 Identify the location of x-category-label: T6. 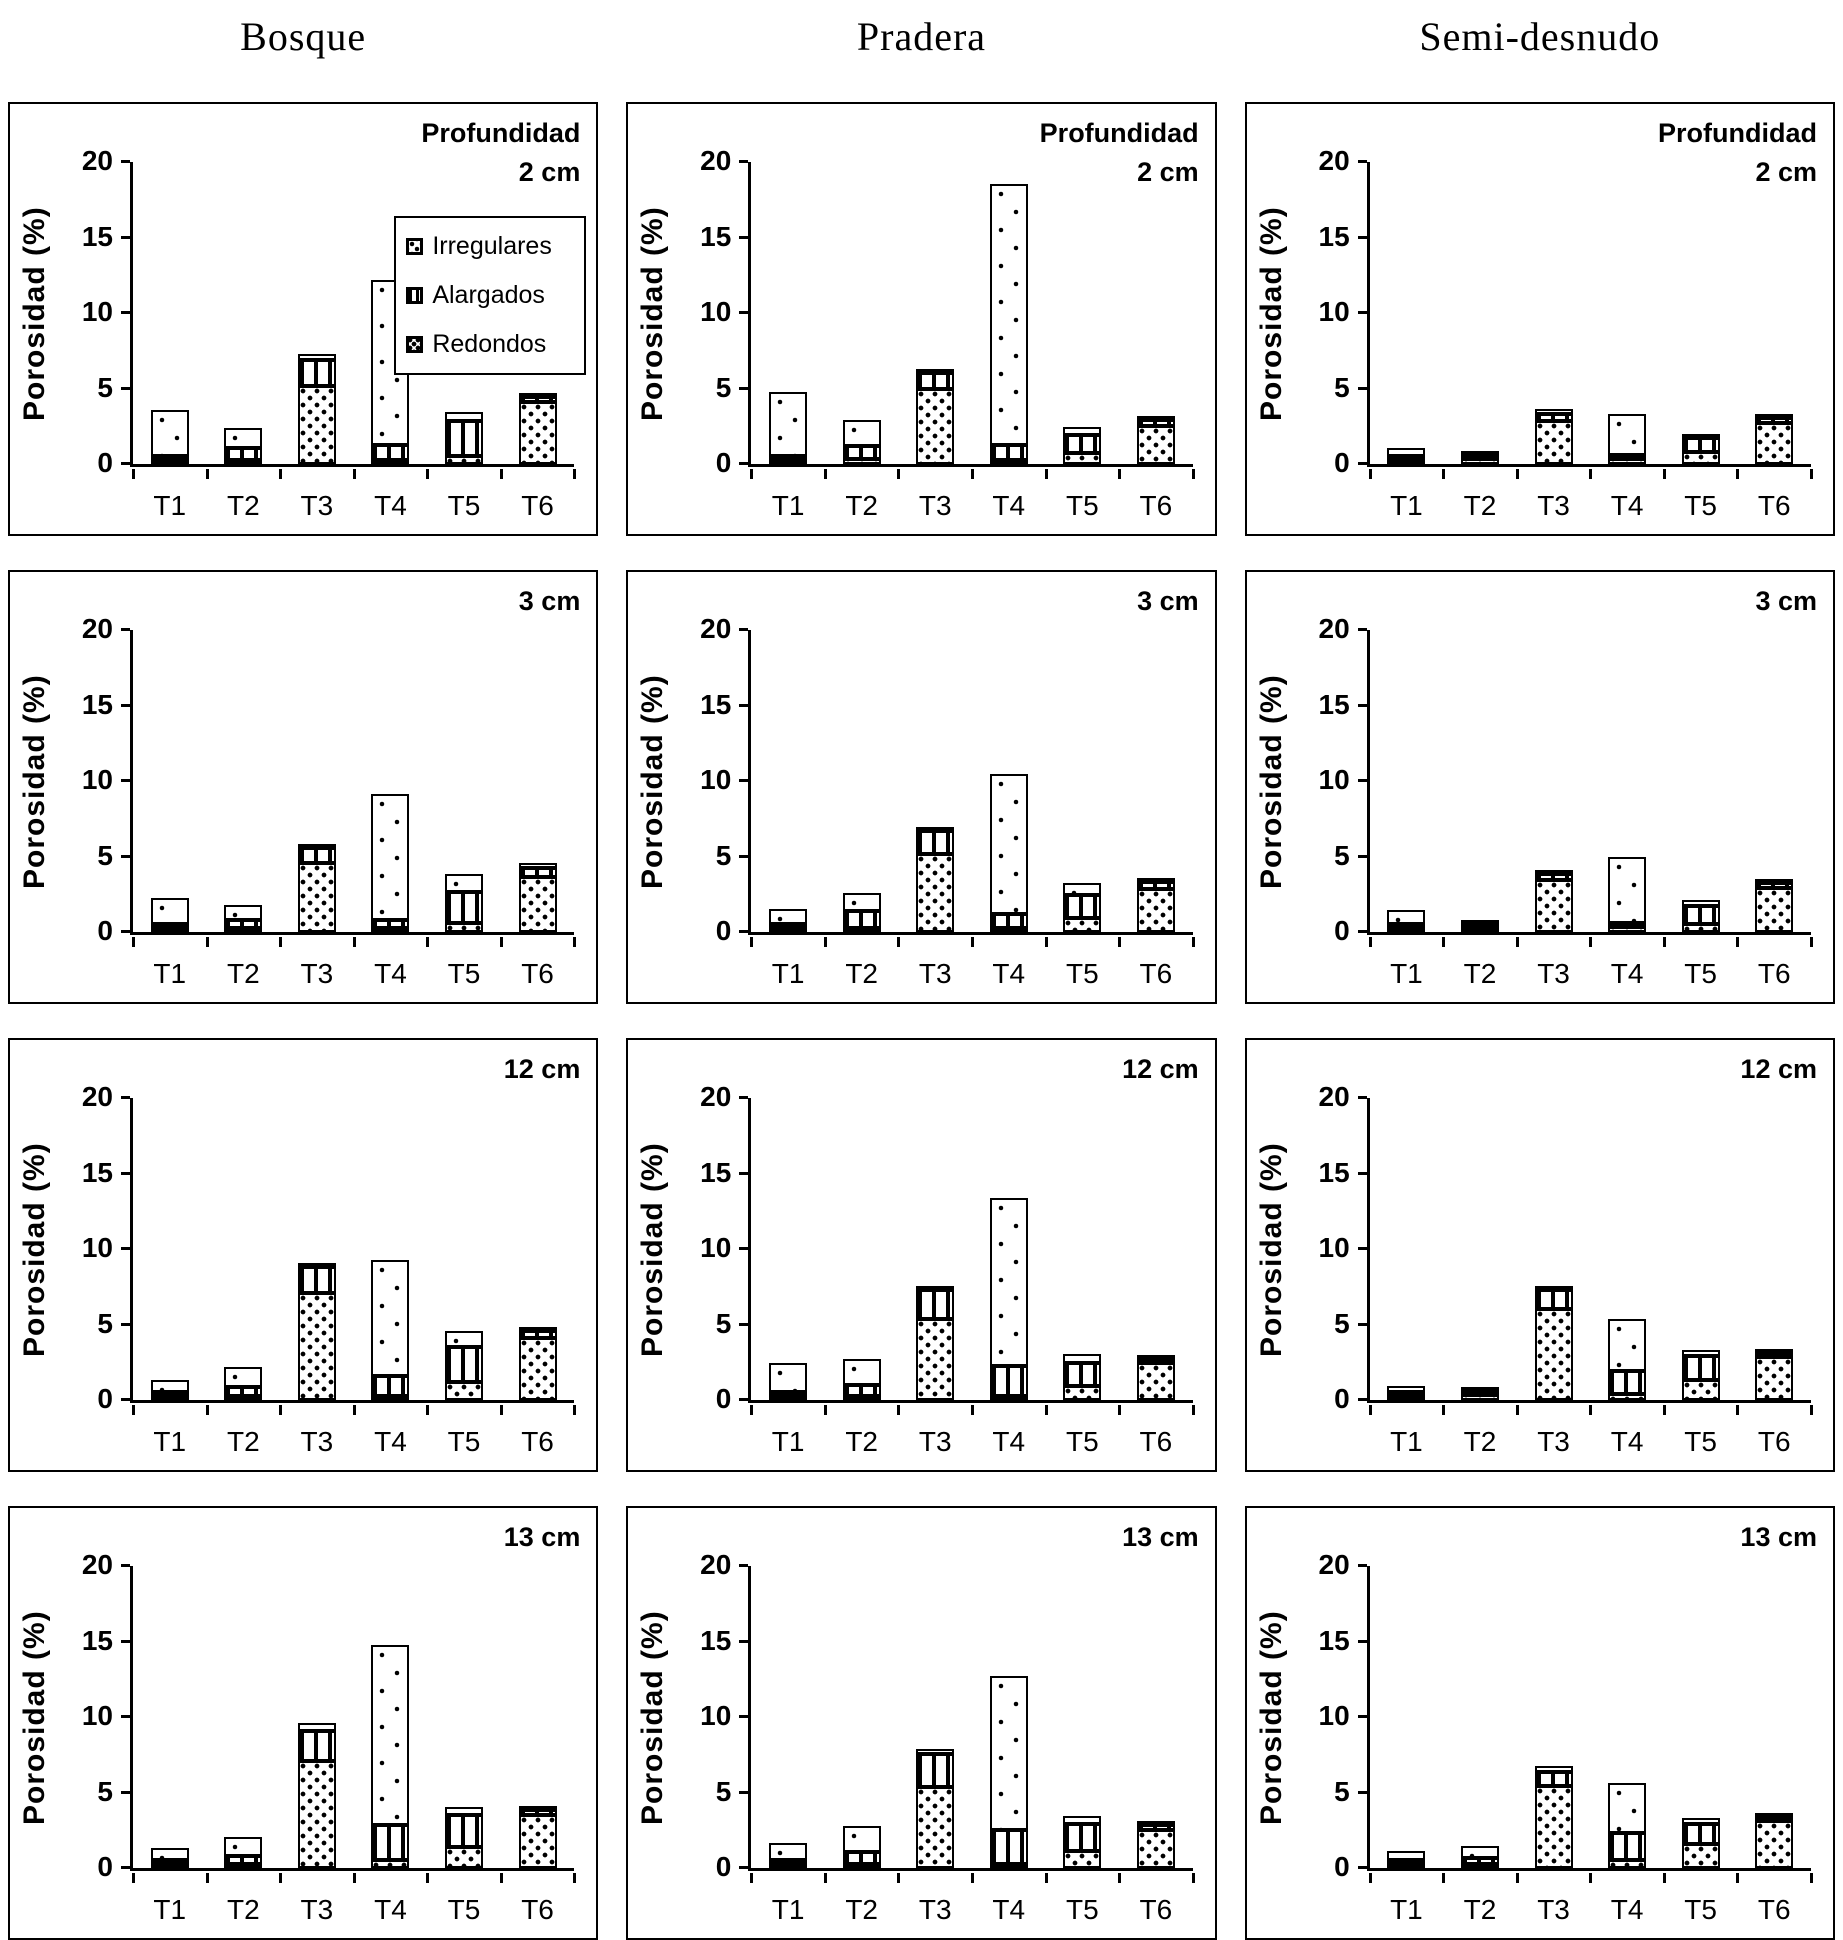
(537, 1909).